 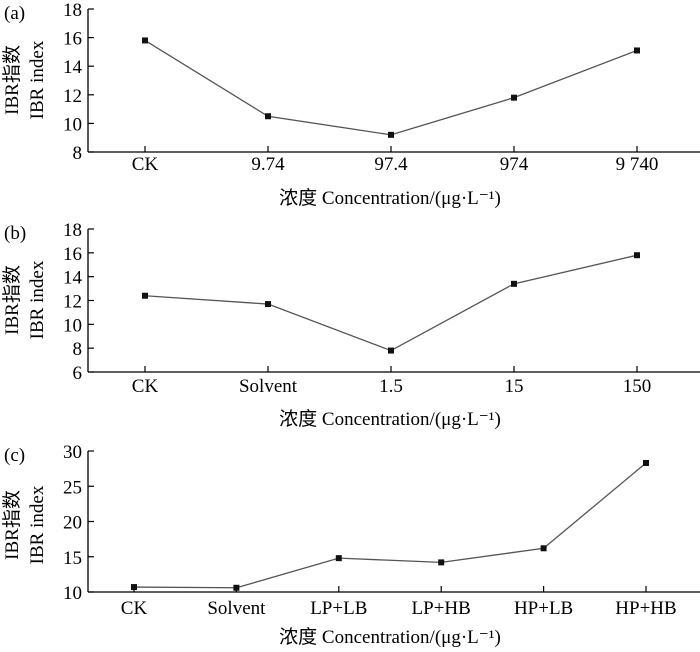 I want to click on panel-a-xtick-label: 974, so click(x=514, y=164).